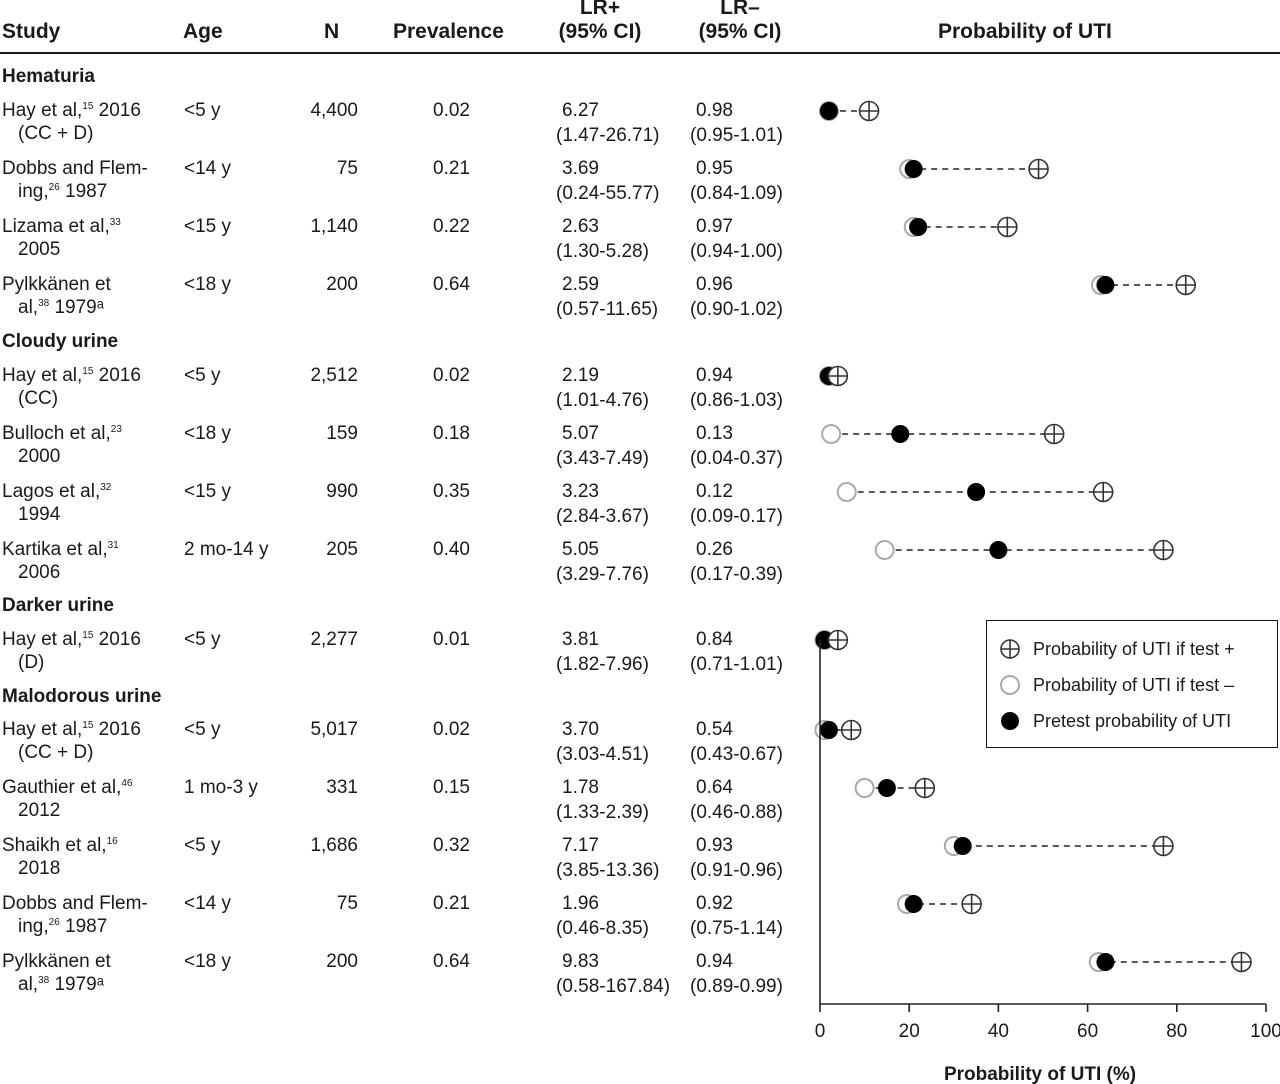 The height and width of the screenshot is (1084, 1280). What do you see at coordinates (714, 433) in the screenshot?
I see `lr-negative-cell: 0.13` at bounding box center [714, 433].